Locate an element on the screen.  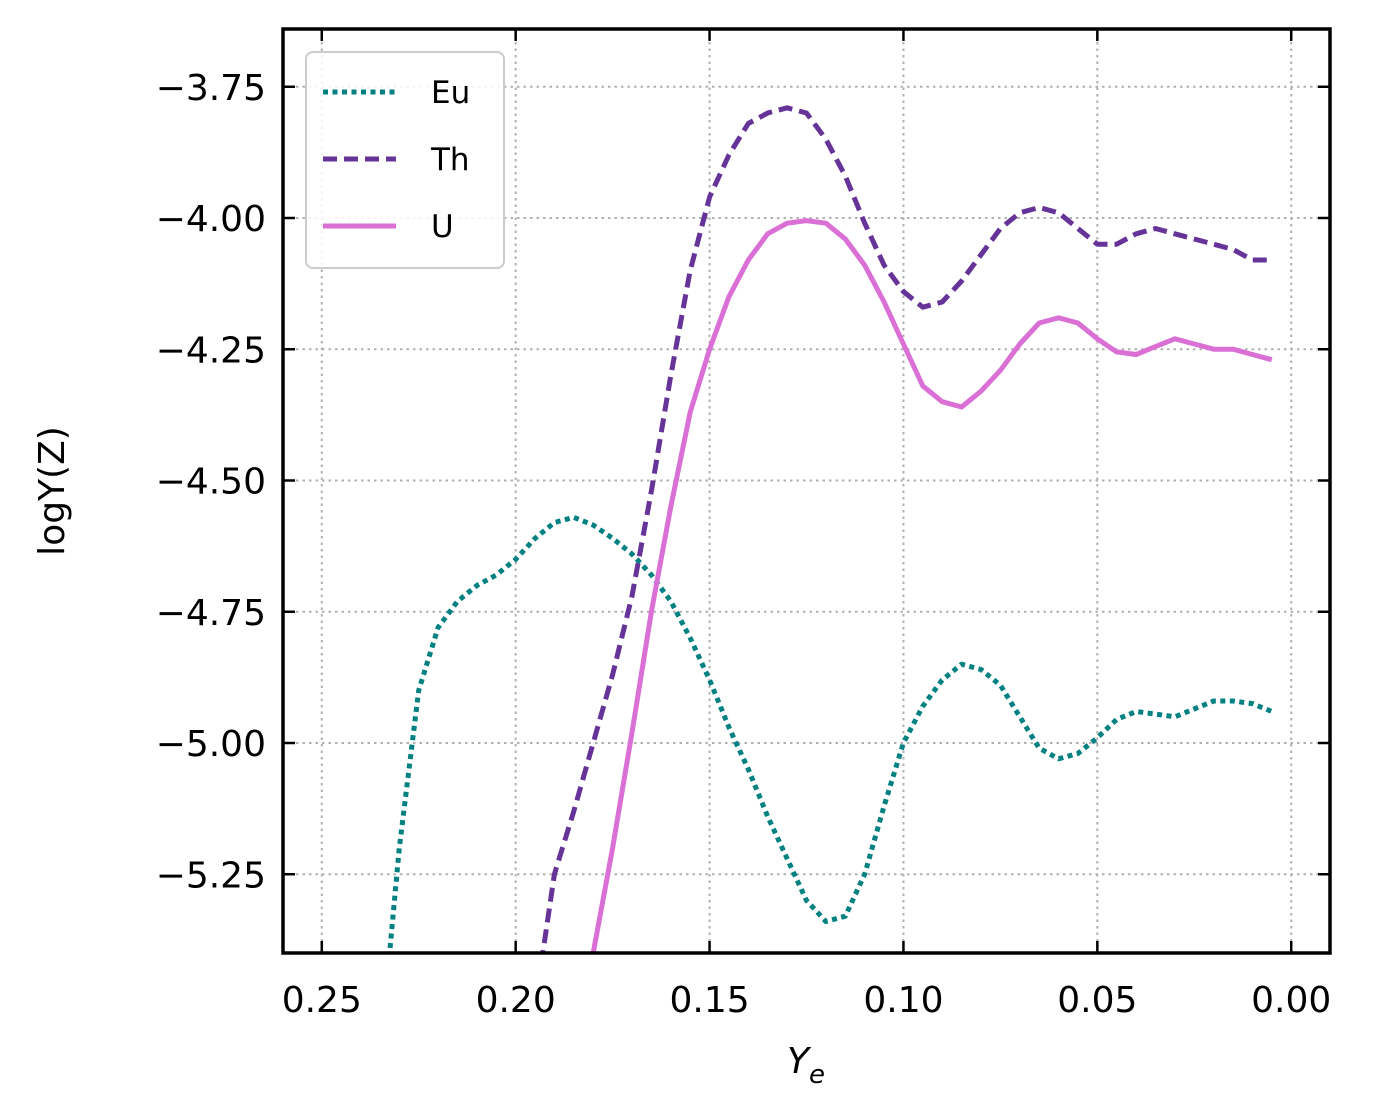
legend-label-th: Th is located at coordinates (450, 160).